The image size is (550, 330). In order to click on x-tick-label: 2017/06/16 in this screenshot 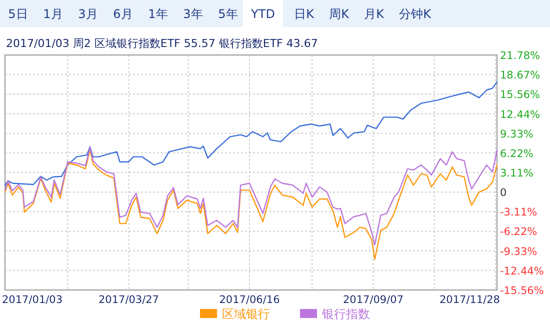, I will do `click(249, 300)`.